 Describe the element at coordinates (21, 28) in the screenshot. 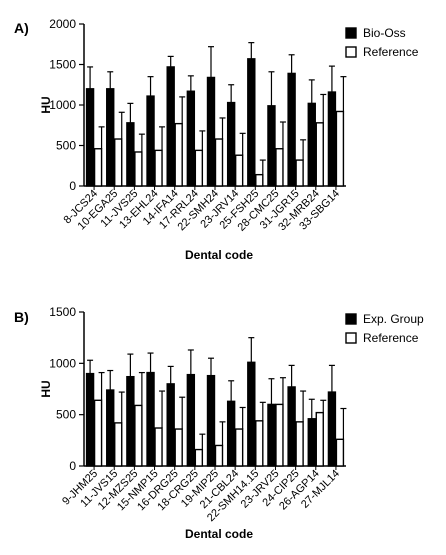

I see `panel-label: A)` at that location.